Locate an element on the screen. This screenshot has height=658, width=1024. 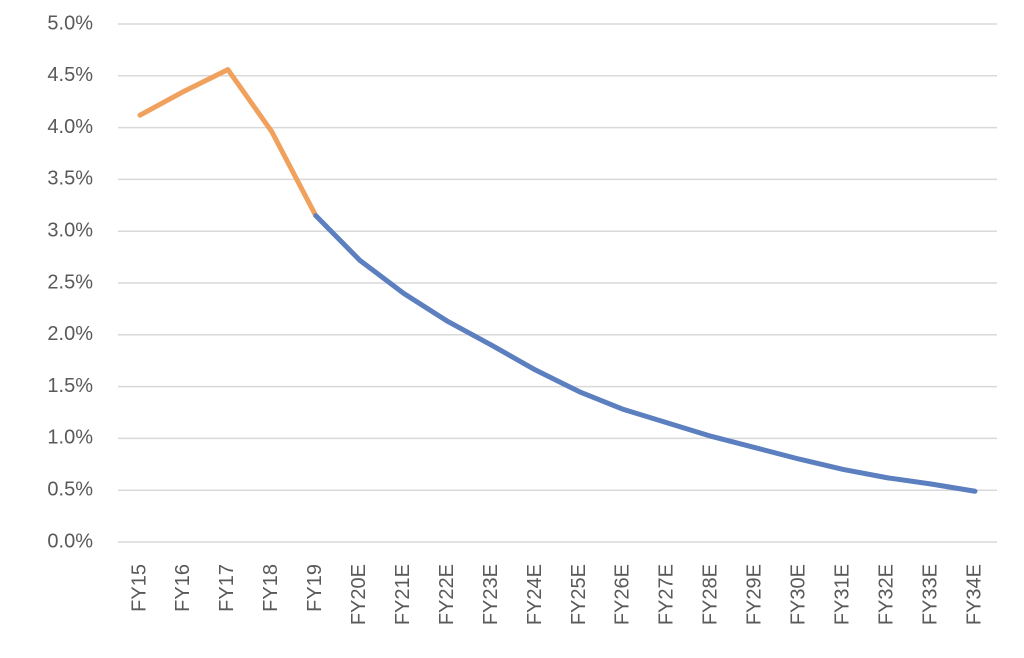
x-tick-label: FY27E is located at coordinates (667, 594).